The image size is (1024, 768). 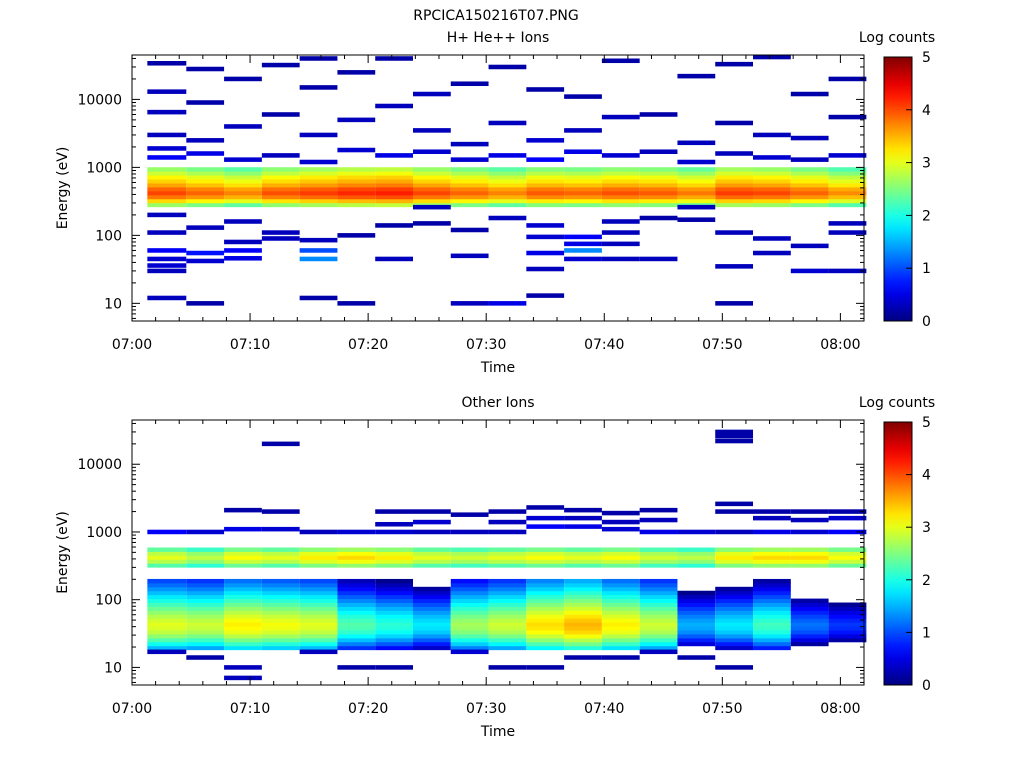 What do you see at coordinates (926, 164) in the screenshot?
I see `colorbar-tick-label: 3` at bounding box center [926, 164].